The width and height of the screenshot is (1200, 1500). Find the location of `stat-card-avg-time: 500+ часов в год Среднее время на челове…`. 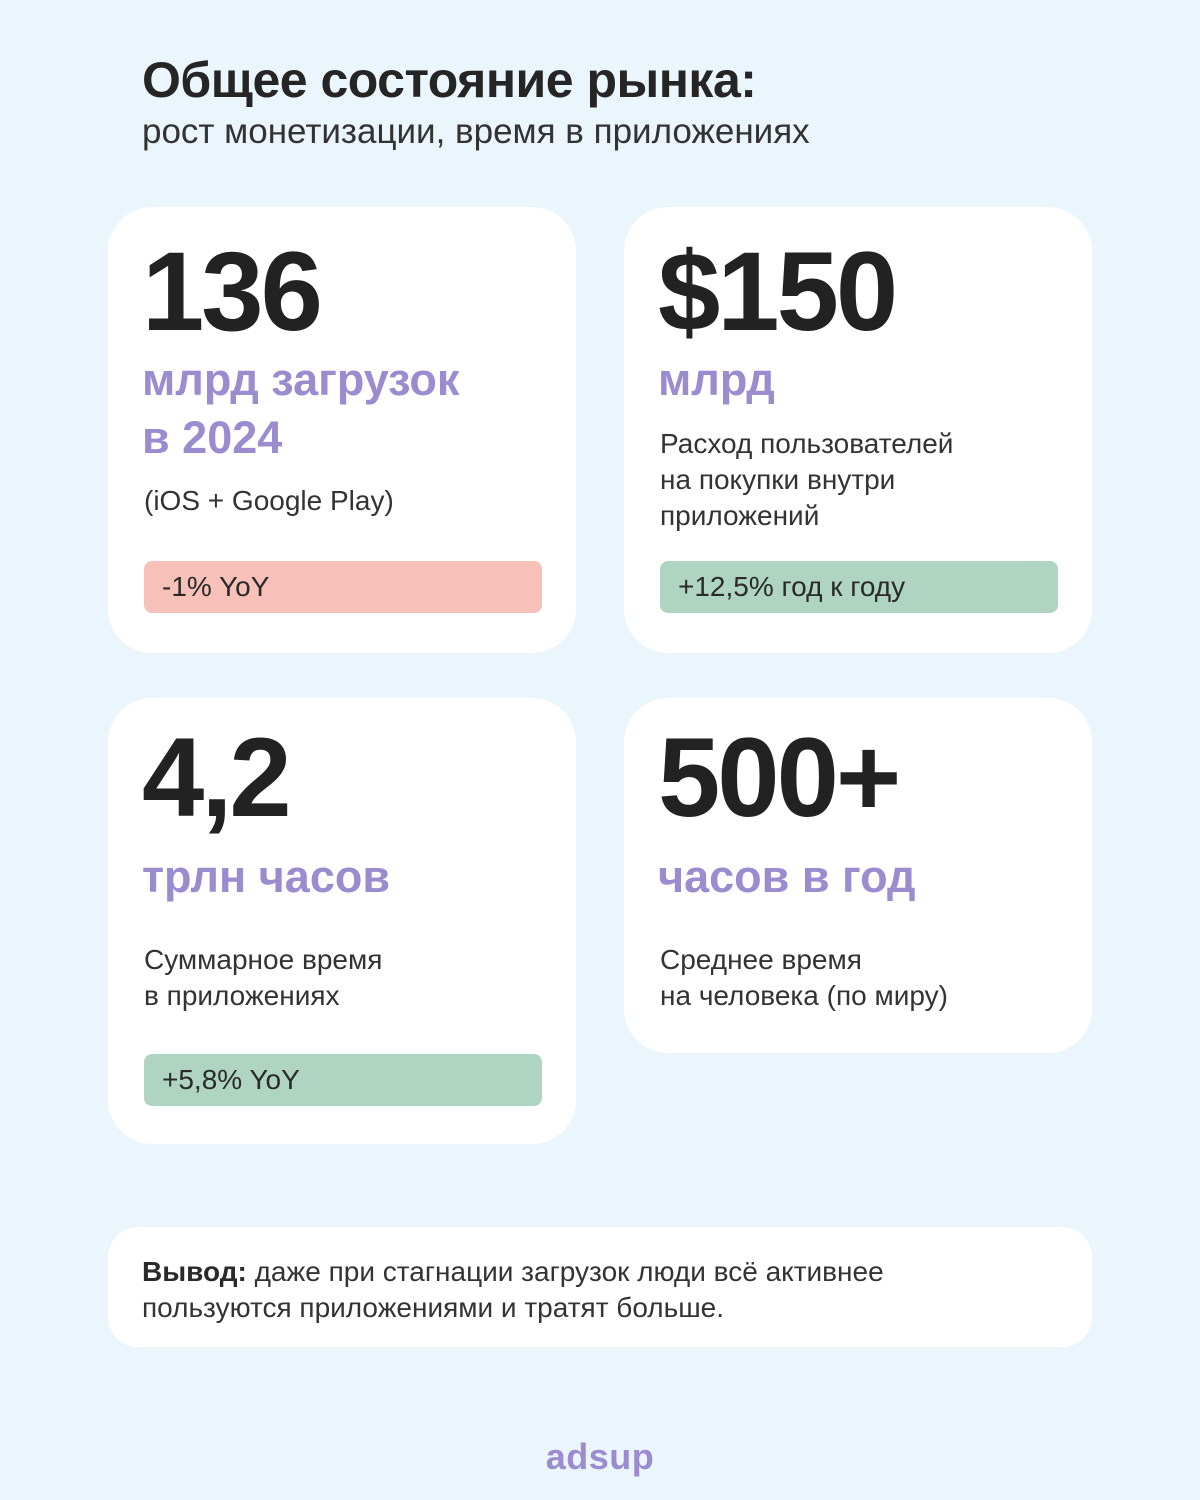

stat-card-avg-time: 500+ часов в год Среднее время на челове… is located at coordinates (858, 875).